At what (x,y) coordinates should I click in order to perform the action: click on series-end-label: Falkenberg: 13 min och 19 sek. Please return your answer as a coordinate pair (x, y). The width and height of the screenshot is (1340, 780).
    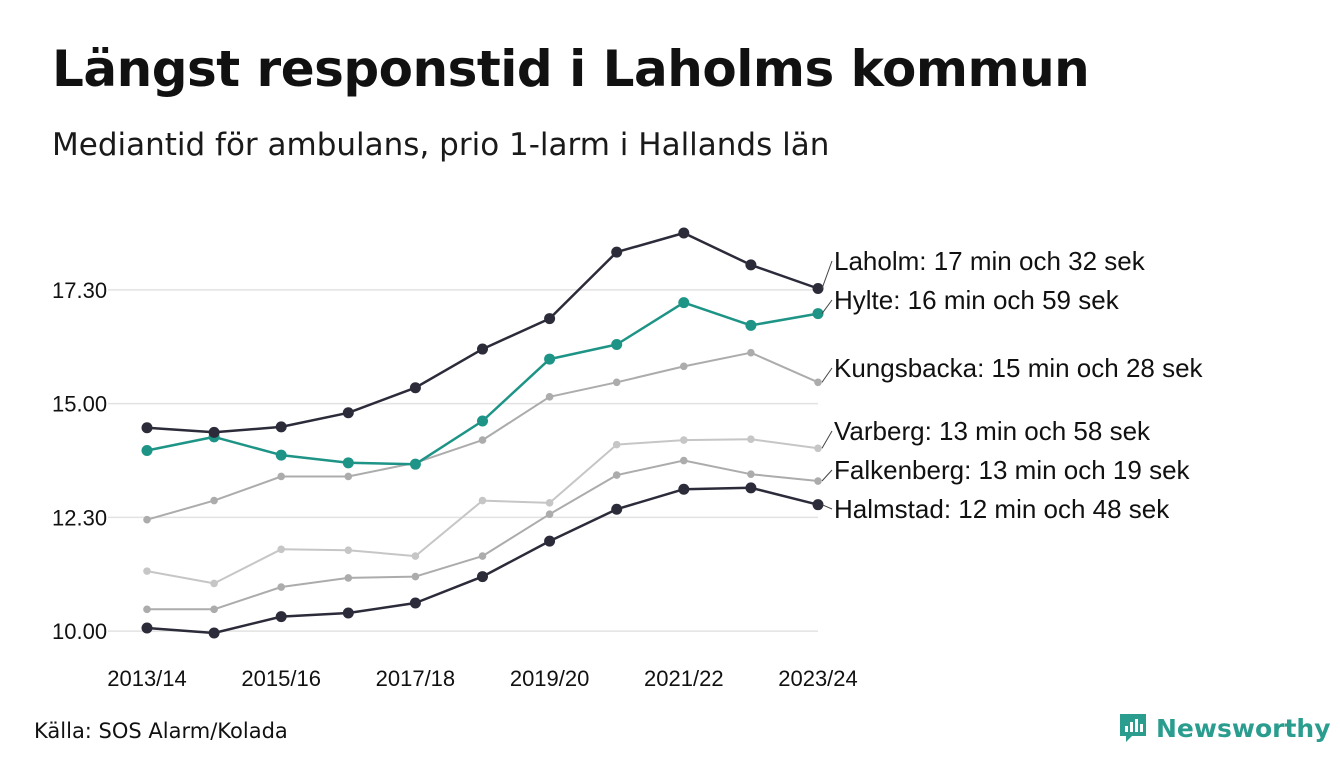
    Looking at the image, I should click on (1012, 470).